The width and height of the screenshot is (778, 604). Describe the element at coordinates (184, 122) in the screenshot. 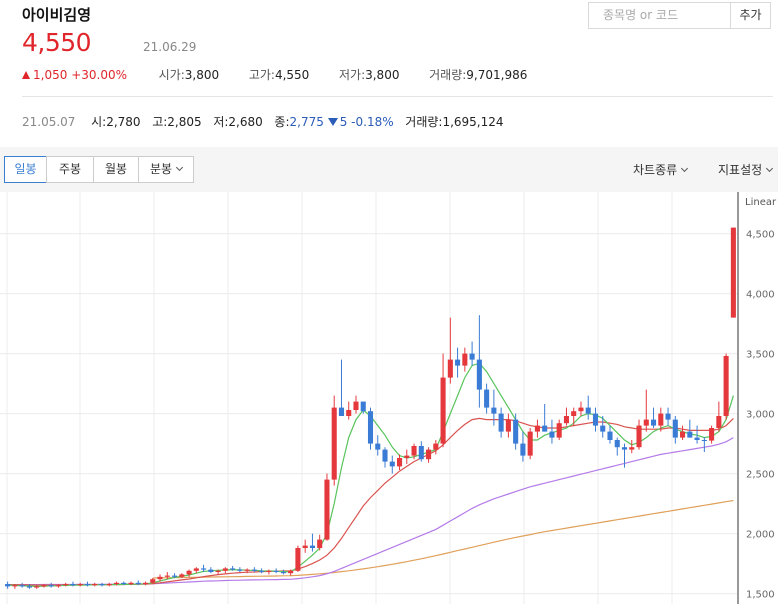

I see `hover-high: 2,805` at that location.